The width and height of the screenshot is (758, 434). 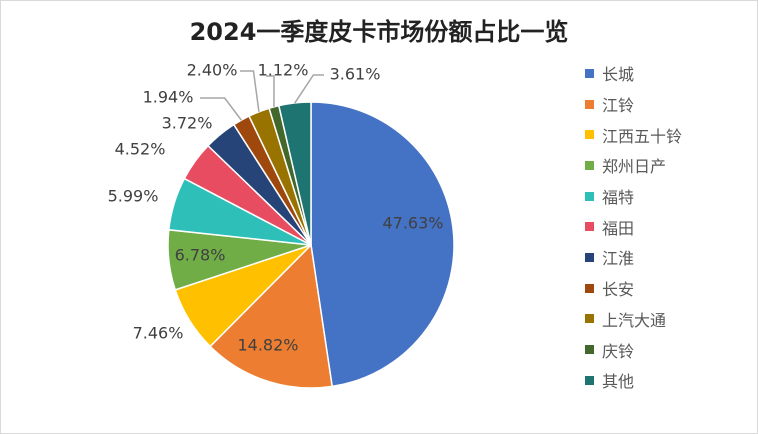 What do you see at coordinates (140, 149) in the screenshot?
I see `data-label: 4.52%` at bounding box center [140, 149].